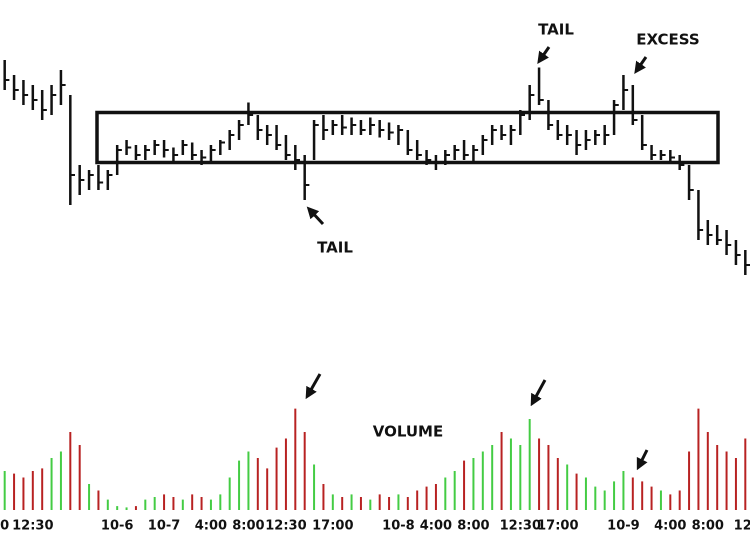  What do you see at coordinates (623, 526) in the screenshot?
I see `x-tick-label: 10-9` at bounding box center [623, 526].